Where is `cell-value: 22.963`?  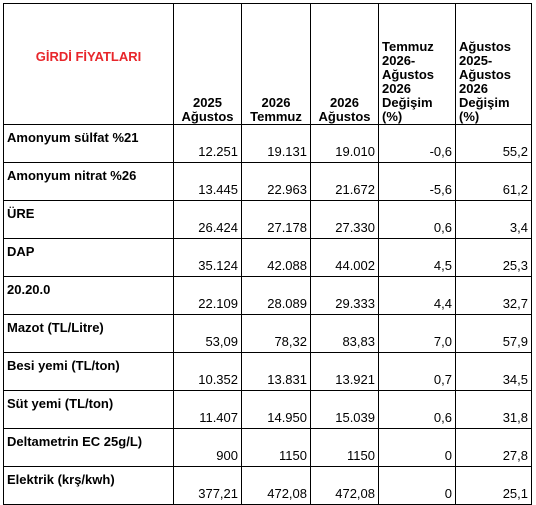
cell-value: 22.963 is located at coordinates (276, 181).